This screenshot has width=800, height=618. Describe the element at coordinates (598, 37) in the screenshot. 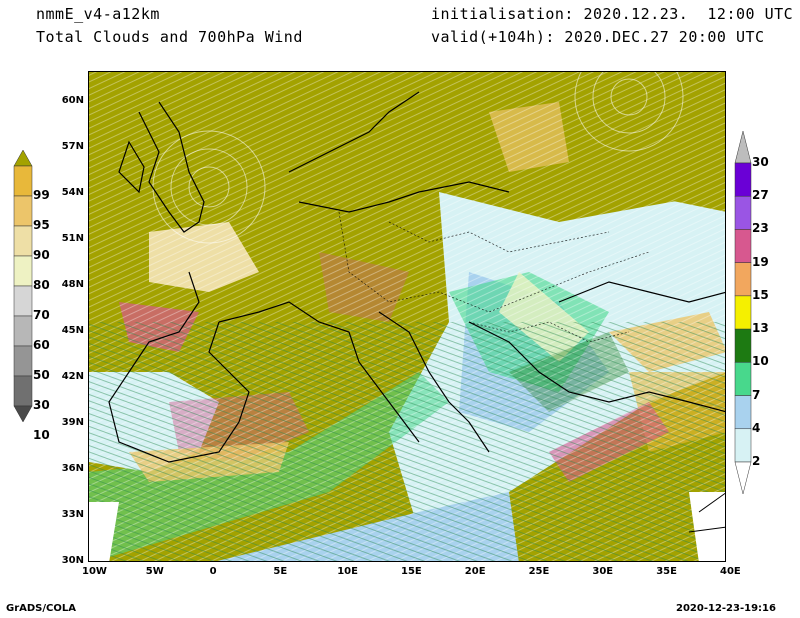

I see `valid-time: valid(+104h): 2020.DEC.27 20:00 UTC` at that location.